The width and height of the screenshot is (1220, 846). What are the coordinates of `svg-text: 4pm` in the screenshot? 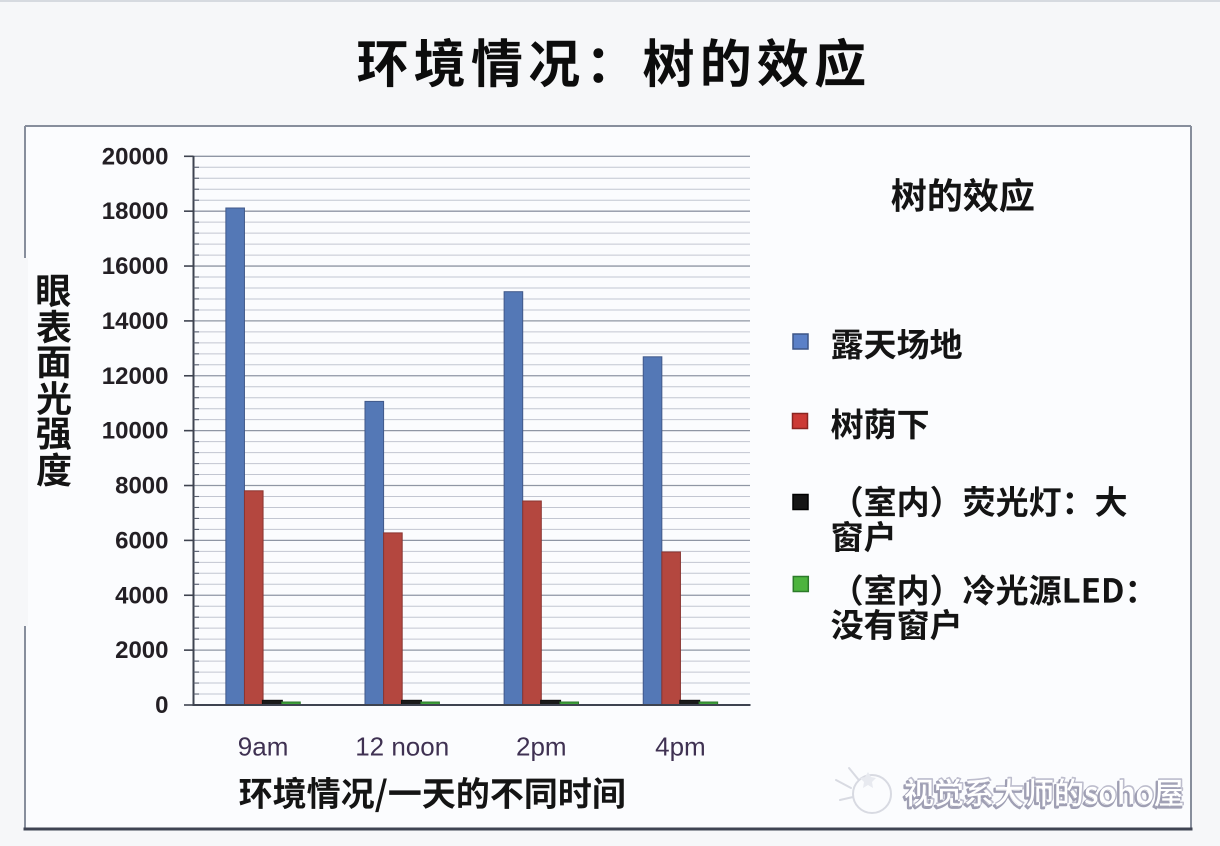 It's located at (680, 747).